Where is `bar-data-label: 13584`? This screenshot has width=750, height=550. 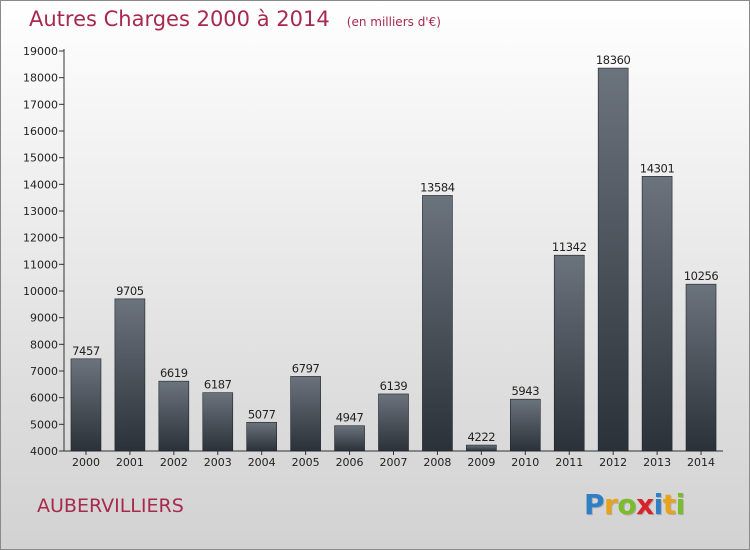
bar-data-label: 13584 is located at coordinates (437, 187).